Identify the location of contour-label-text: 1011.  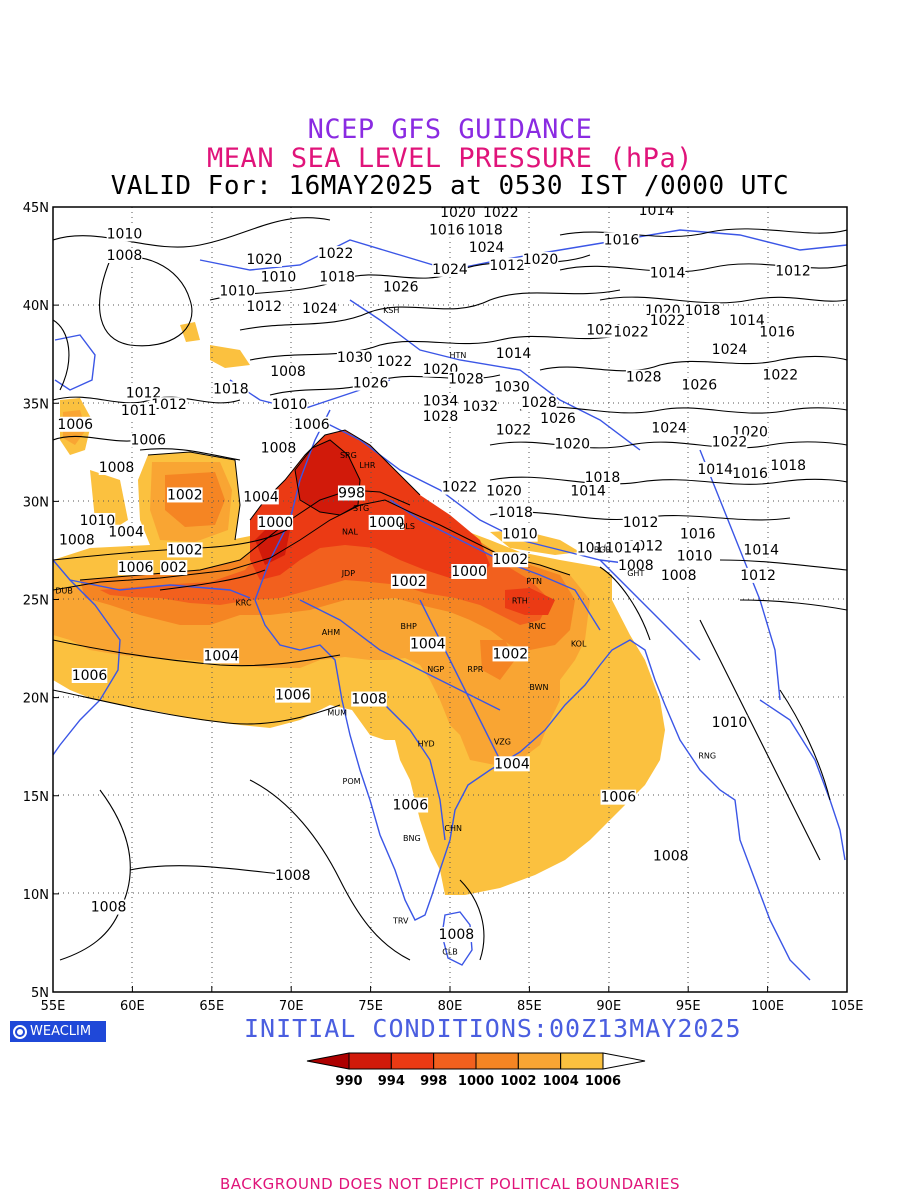
(139, 411).